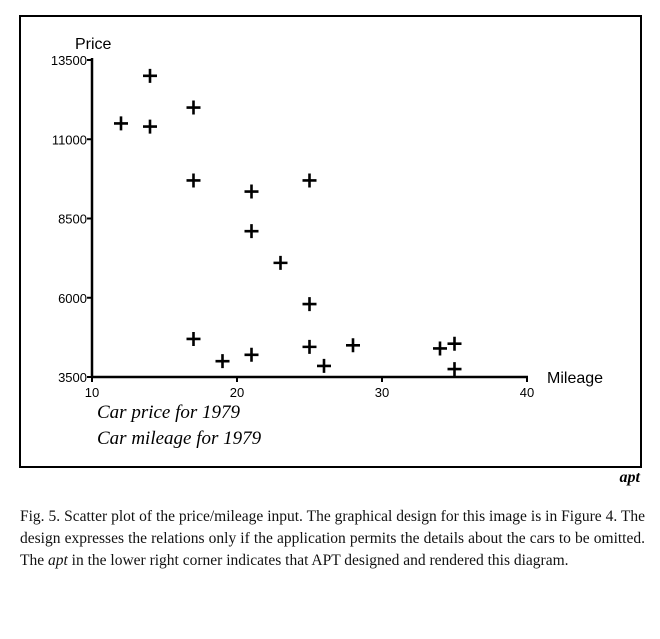 The image size is (660, 639). What do you see at coordinates (92, 392) in the screenshot?
I see `x-tick-label: 10` at bounding box center [92, 392].